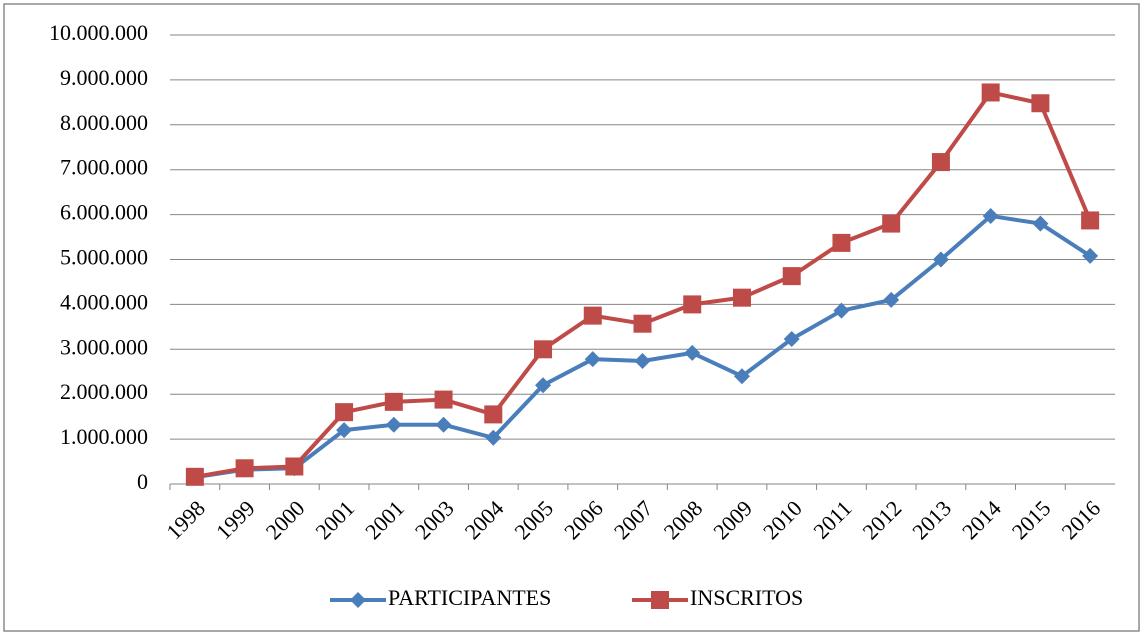 The width and height of the screenshot is (1144, 635). What do you see at coordinates (104, 346) in the screenshot?
I see `y-tick-label: 3.000.000` at bounding box center [104, 346].